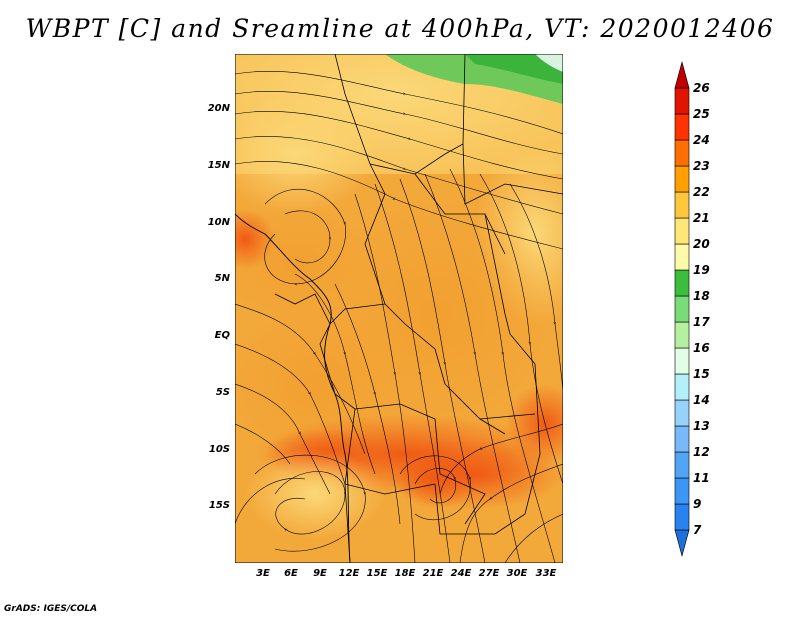  Describe the element at coordinates (222, 392) in the screenshot. I see `lat-label-5s: 5S` at that location.